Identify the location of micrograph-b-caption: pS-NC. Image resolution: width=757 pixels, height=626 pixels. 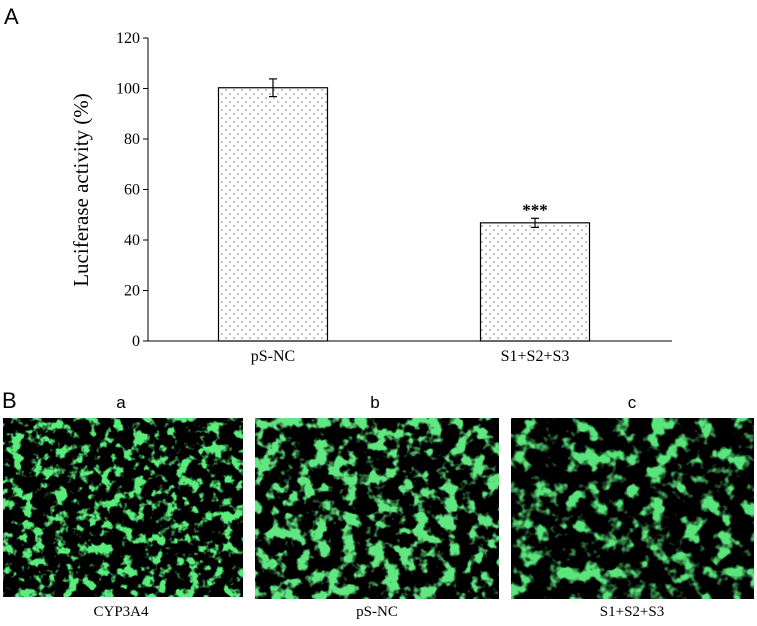
(377, 612).